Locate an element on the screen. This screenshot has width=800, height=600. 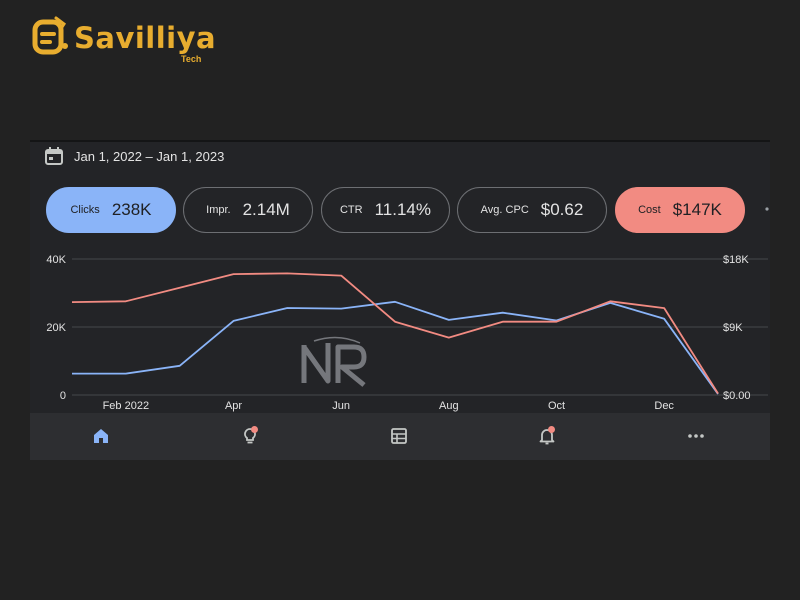
x-axis-tick-label: Feb 2022 is located at coordinates (126, 406).